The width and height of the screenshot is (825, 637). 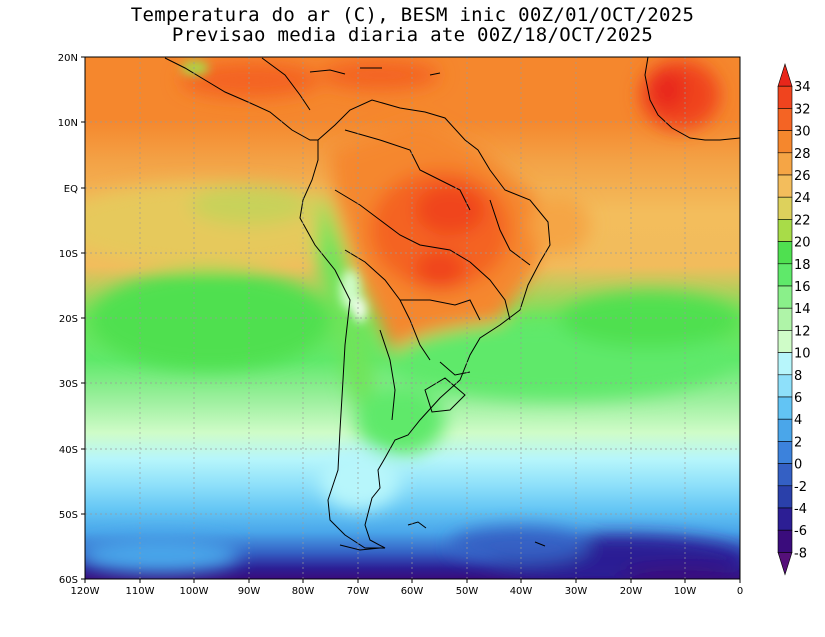 What do you see at coordinates (467, 591) in the screenshot?
I see `lon-label: 50W` at bounding box center [467, 591].